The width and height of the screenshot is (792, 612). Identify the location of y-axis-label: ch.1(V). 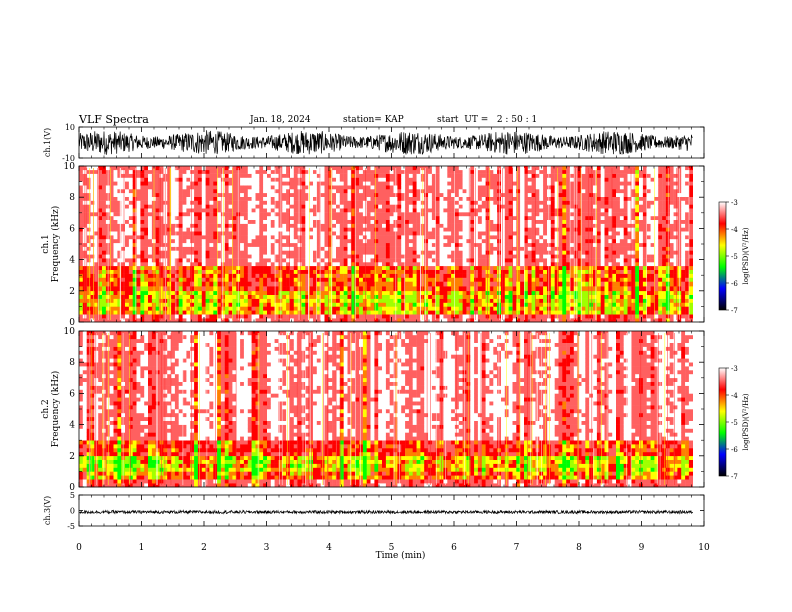
(47, 142).